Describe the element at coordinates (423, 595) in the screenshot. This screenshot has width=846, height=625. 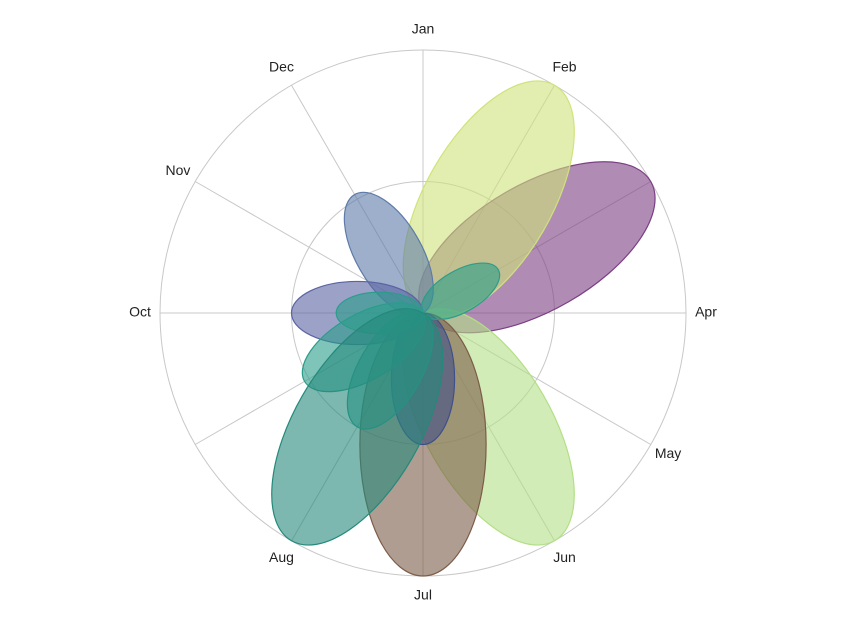
I see `angle-label: Jul` at that location.